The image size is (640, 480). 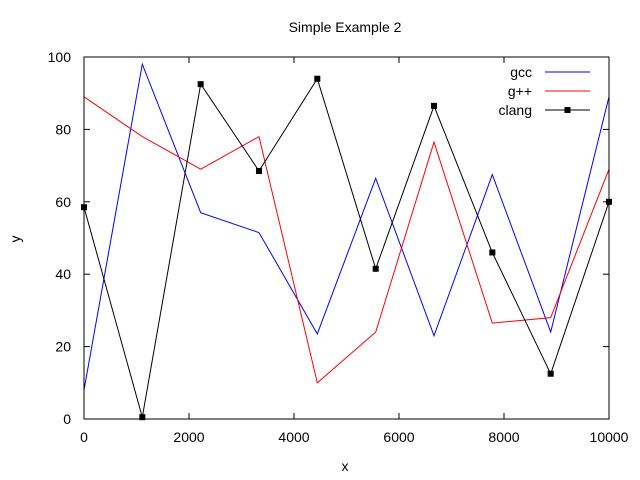 I want to click on y-tick-label: 100, so click(x=60, y=57).